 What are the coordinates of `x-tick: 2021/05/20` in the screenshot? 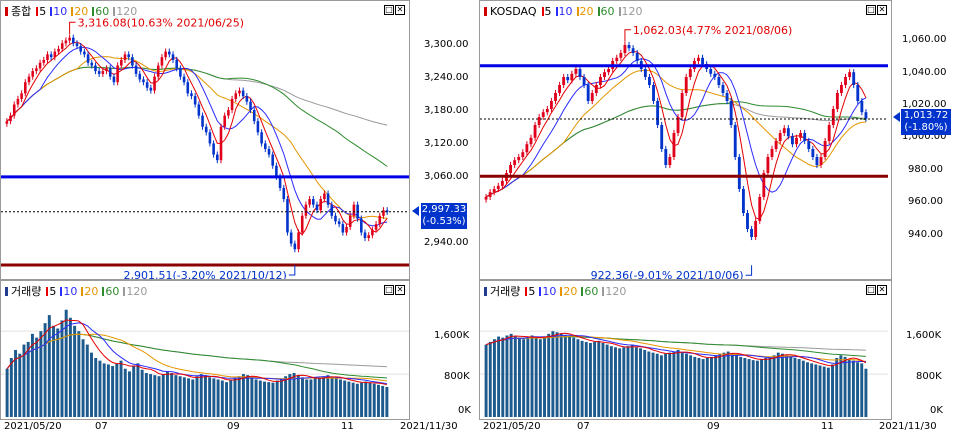 It's located at (33, 426).